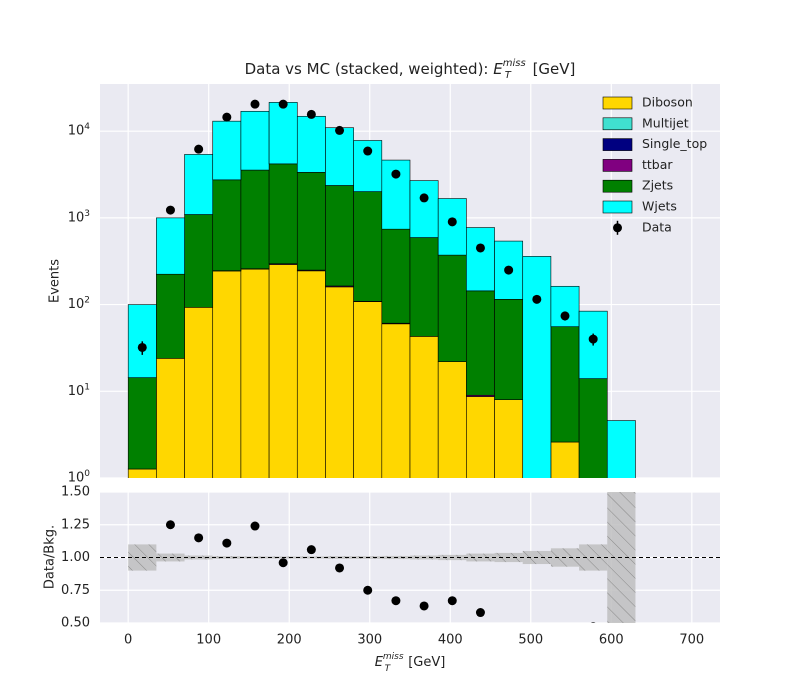 The height and width of the screenshot is (700, 800). What do you see at coordinates (79, 130) in the screenshot?
I see `y-tick-label: 10⁴` at bounding box center [79, 130].